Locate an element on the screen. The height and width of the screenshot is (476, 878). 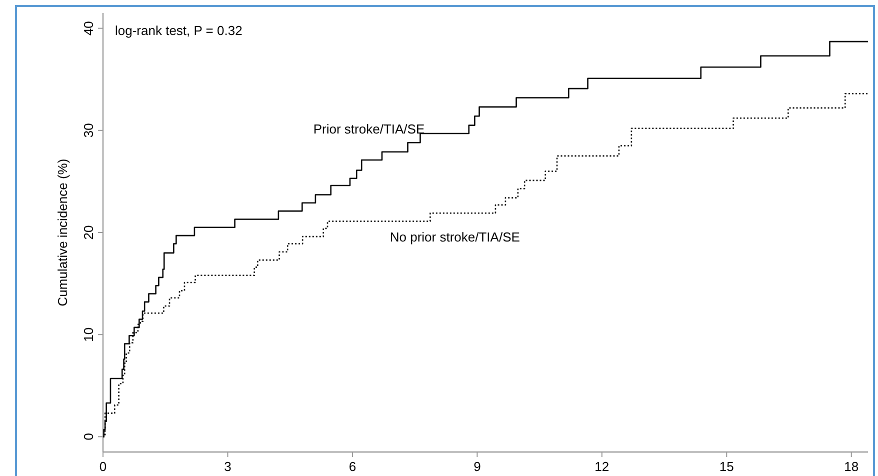
x-tick-label: 9 is located at coordinates (477, 466).